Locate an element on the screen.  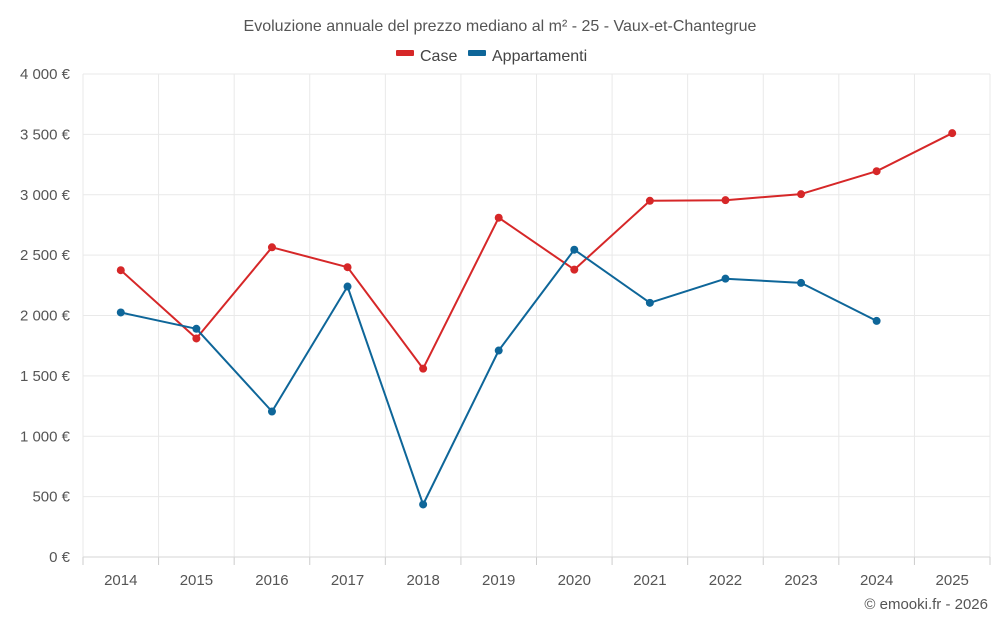
x-tick-label: 2020 is located at coordinates (574, 580).